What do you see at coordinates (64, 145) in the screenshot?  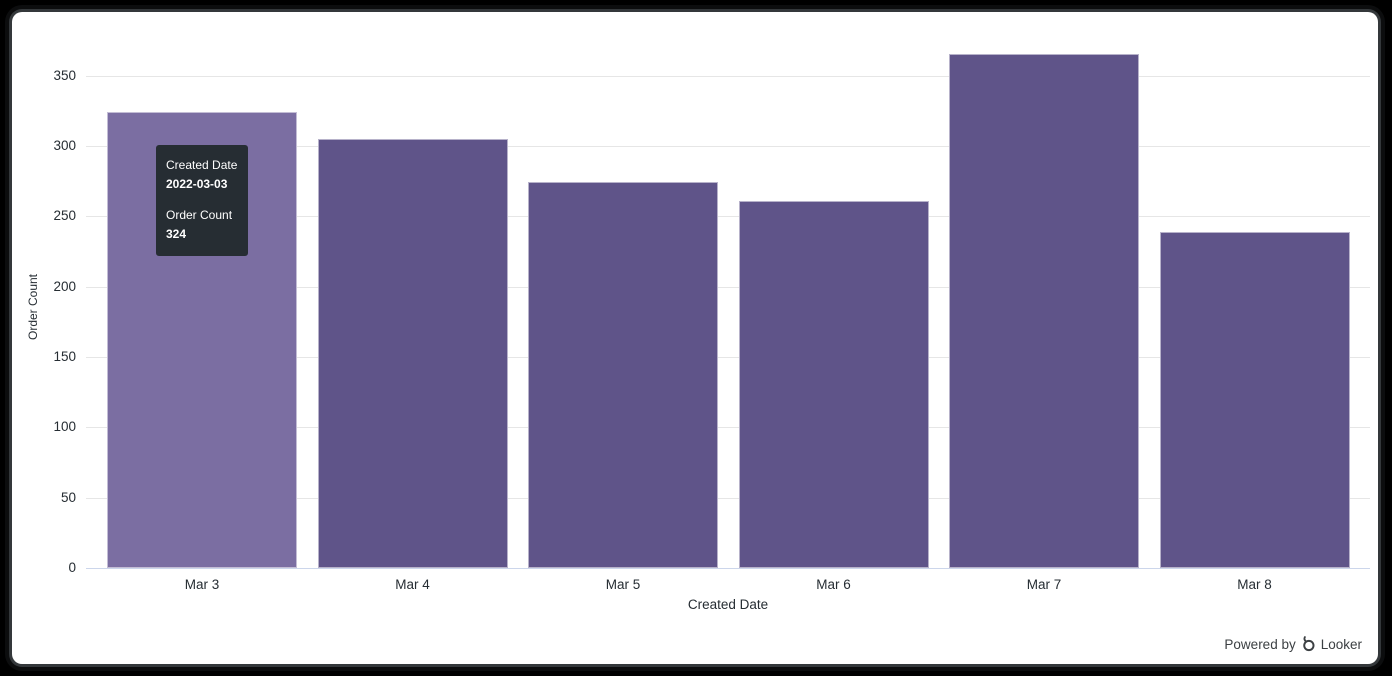 I see `y-tick-label-300: 300` at bounding box center [64, 145].